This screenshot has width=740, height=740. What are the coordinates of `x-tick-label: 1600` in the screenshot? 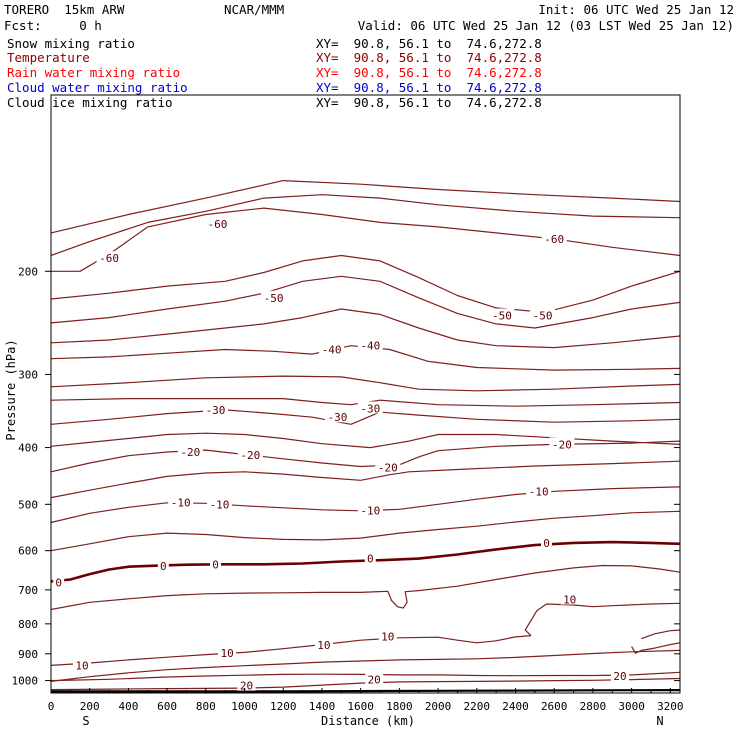 It's located at (360, 706).